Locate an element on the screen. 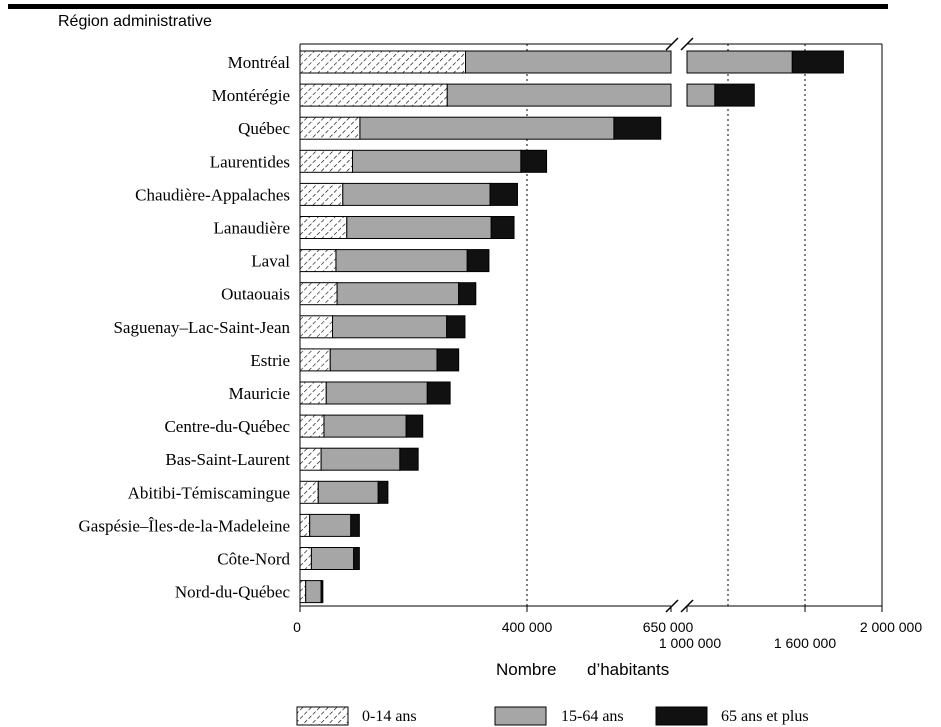 The image size is (941, 727). bar-outaouais-65-ans-et-plus is located at coordinates (467, 294).